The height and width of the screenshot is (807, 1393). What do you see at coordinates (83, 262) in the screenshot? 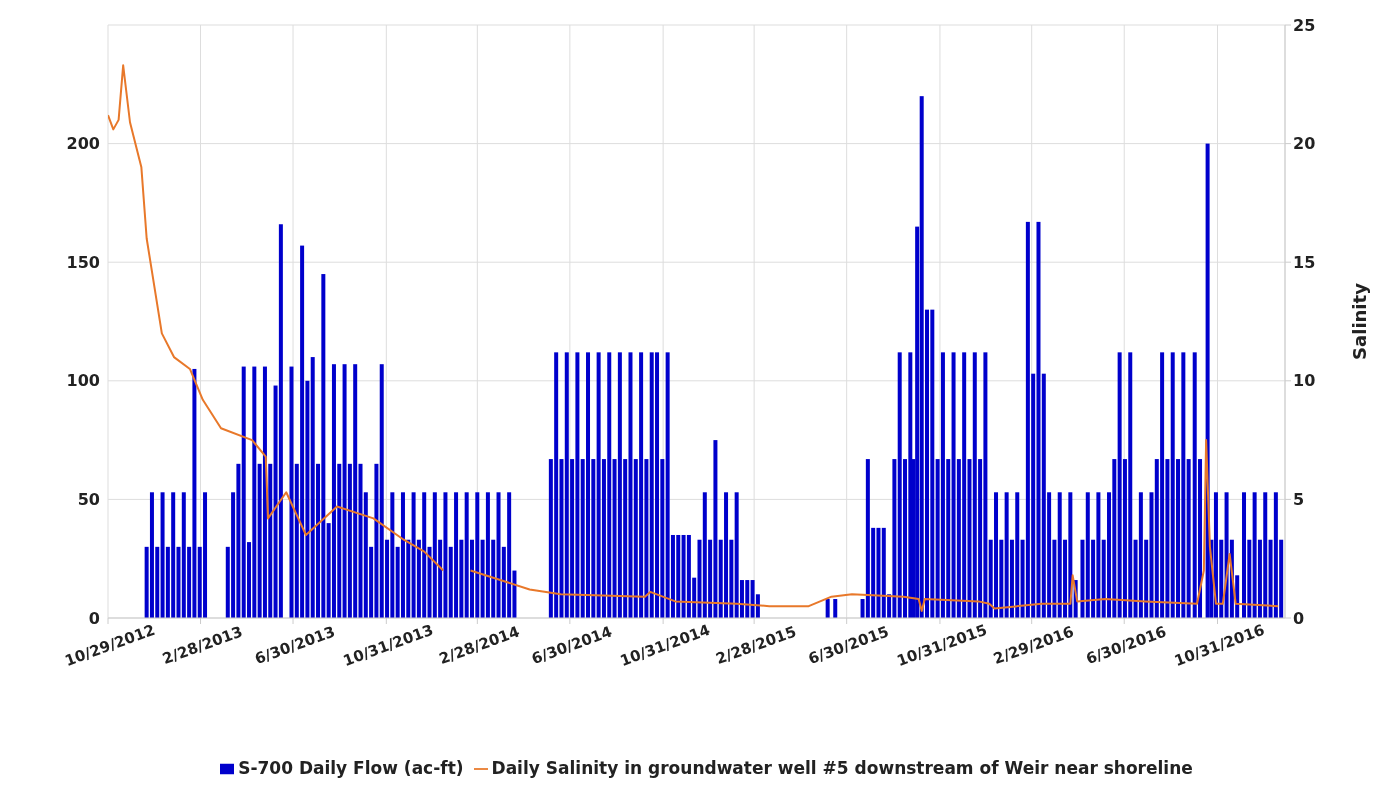
I see `y-tick-label: 150` at bounding box center [83, 262].